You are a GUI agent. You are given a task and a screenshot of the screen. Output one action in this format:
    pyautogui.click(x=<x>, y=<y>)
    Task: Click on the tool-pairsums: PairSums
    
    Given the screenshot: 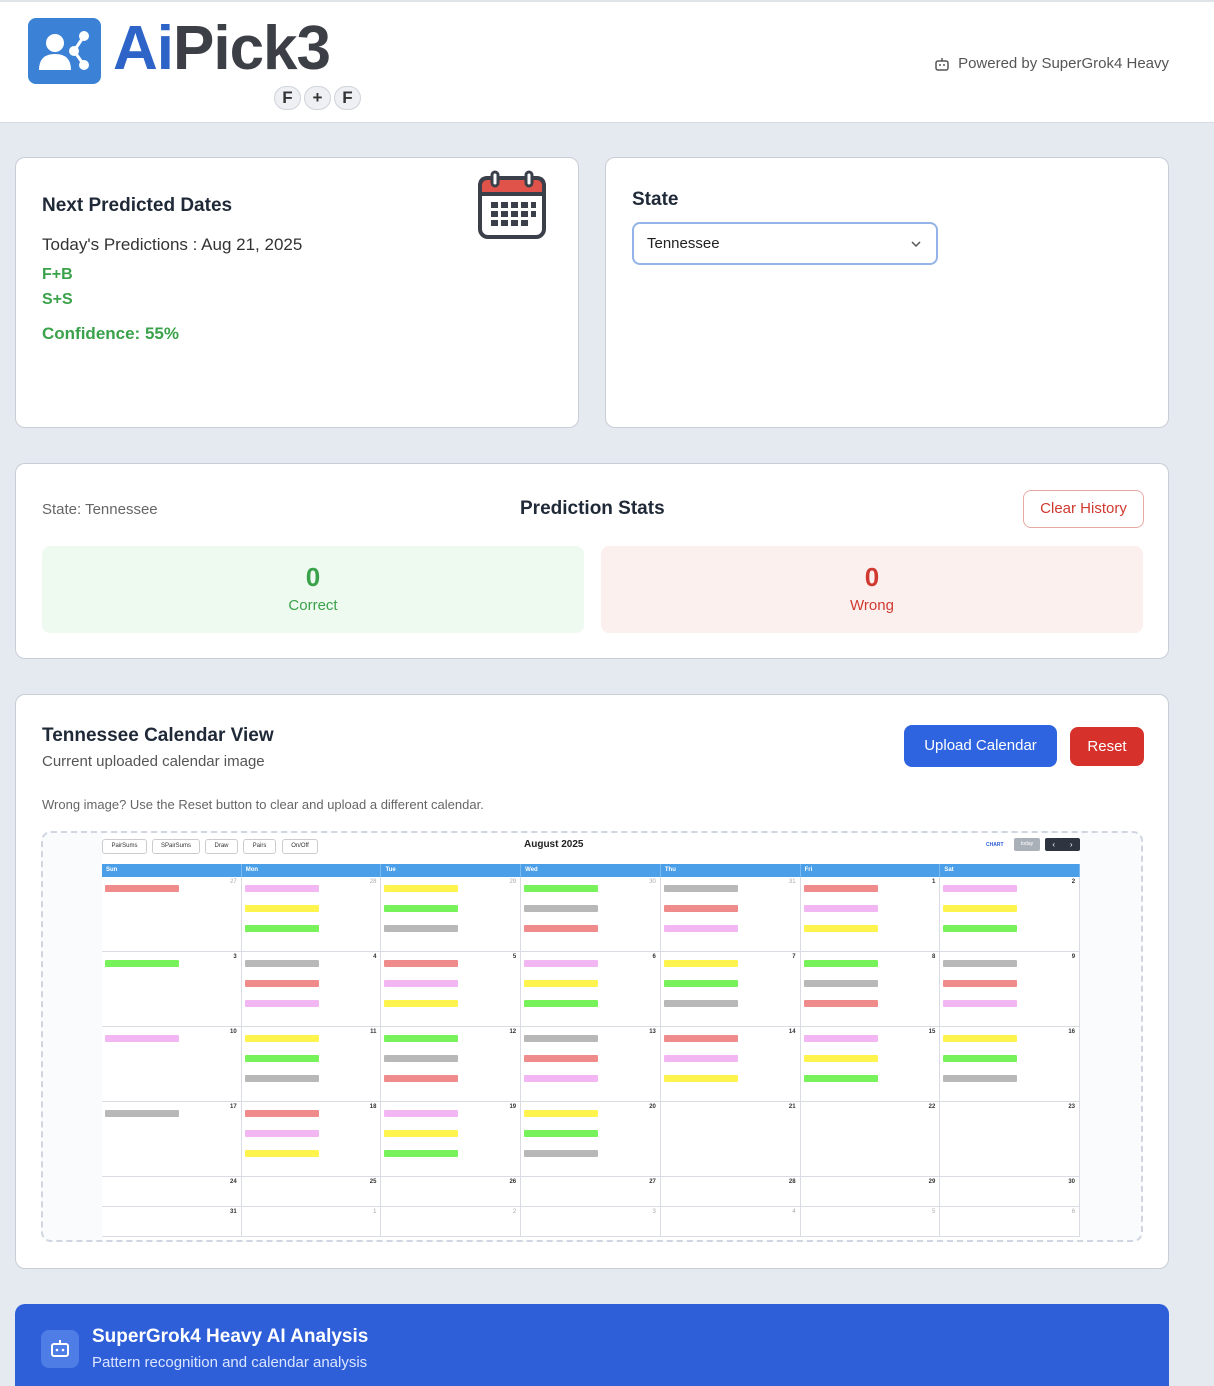 What is the action you would take?
    pyautogui.click(x=124, y=846)
    